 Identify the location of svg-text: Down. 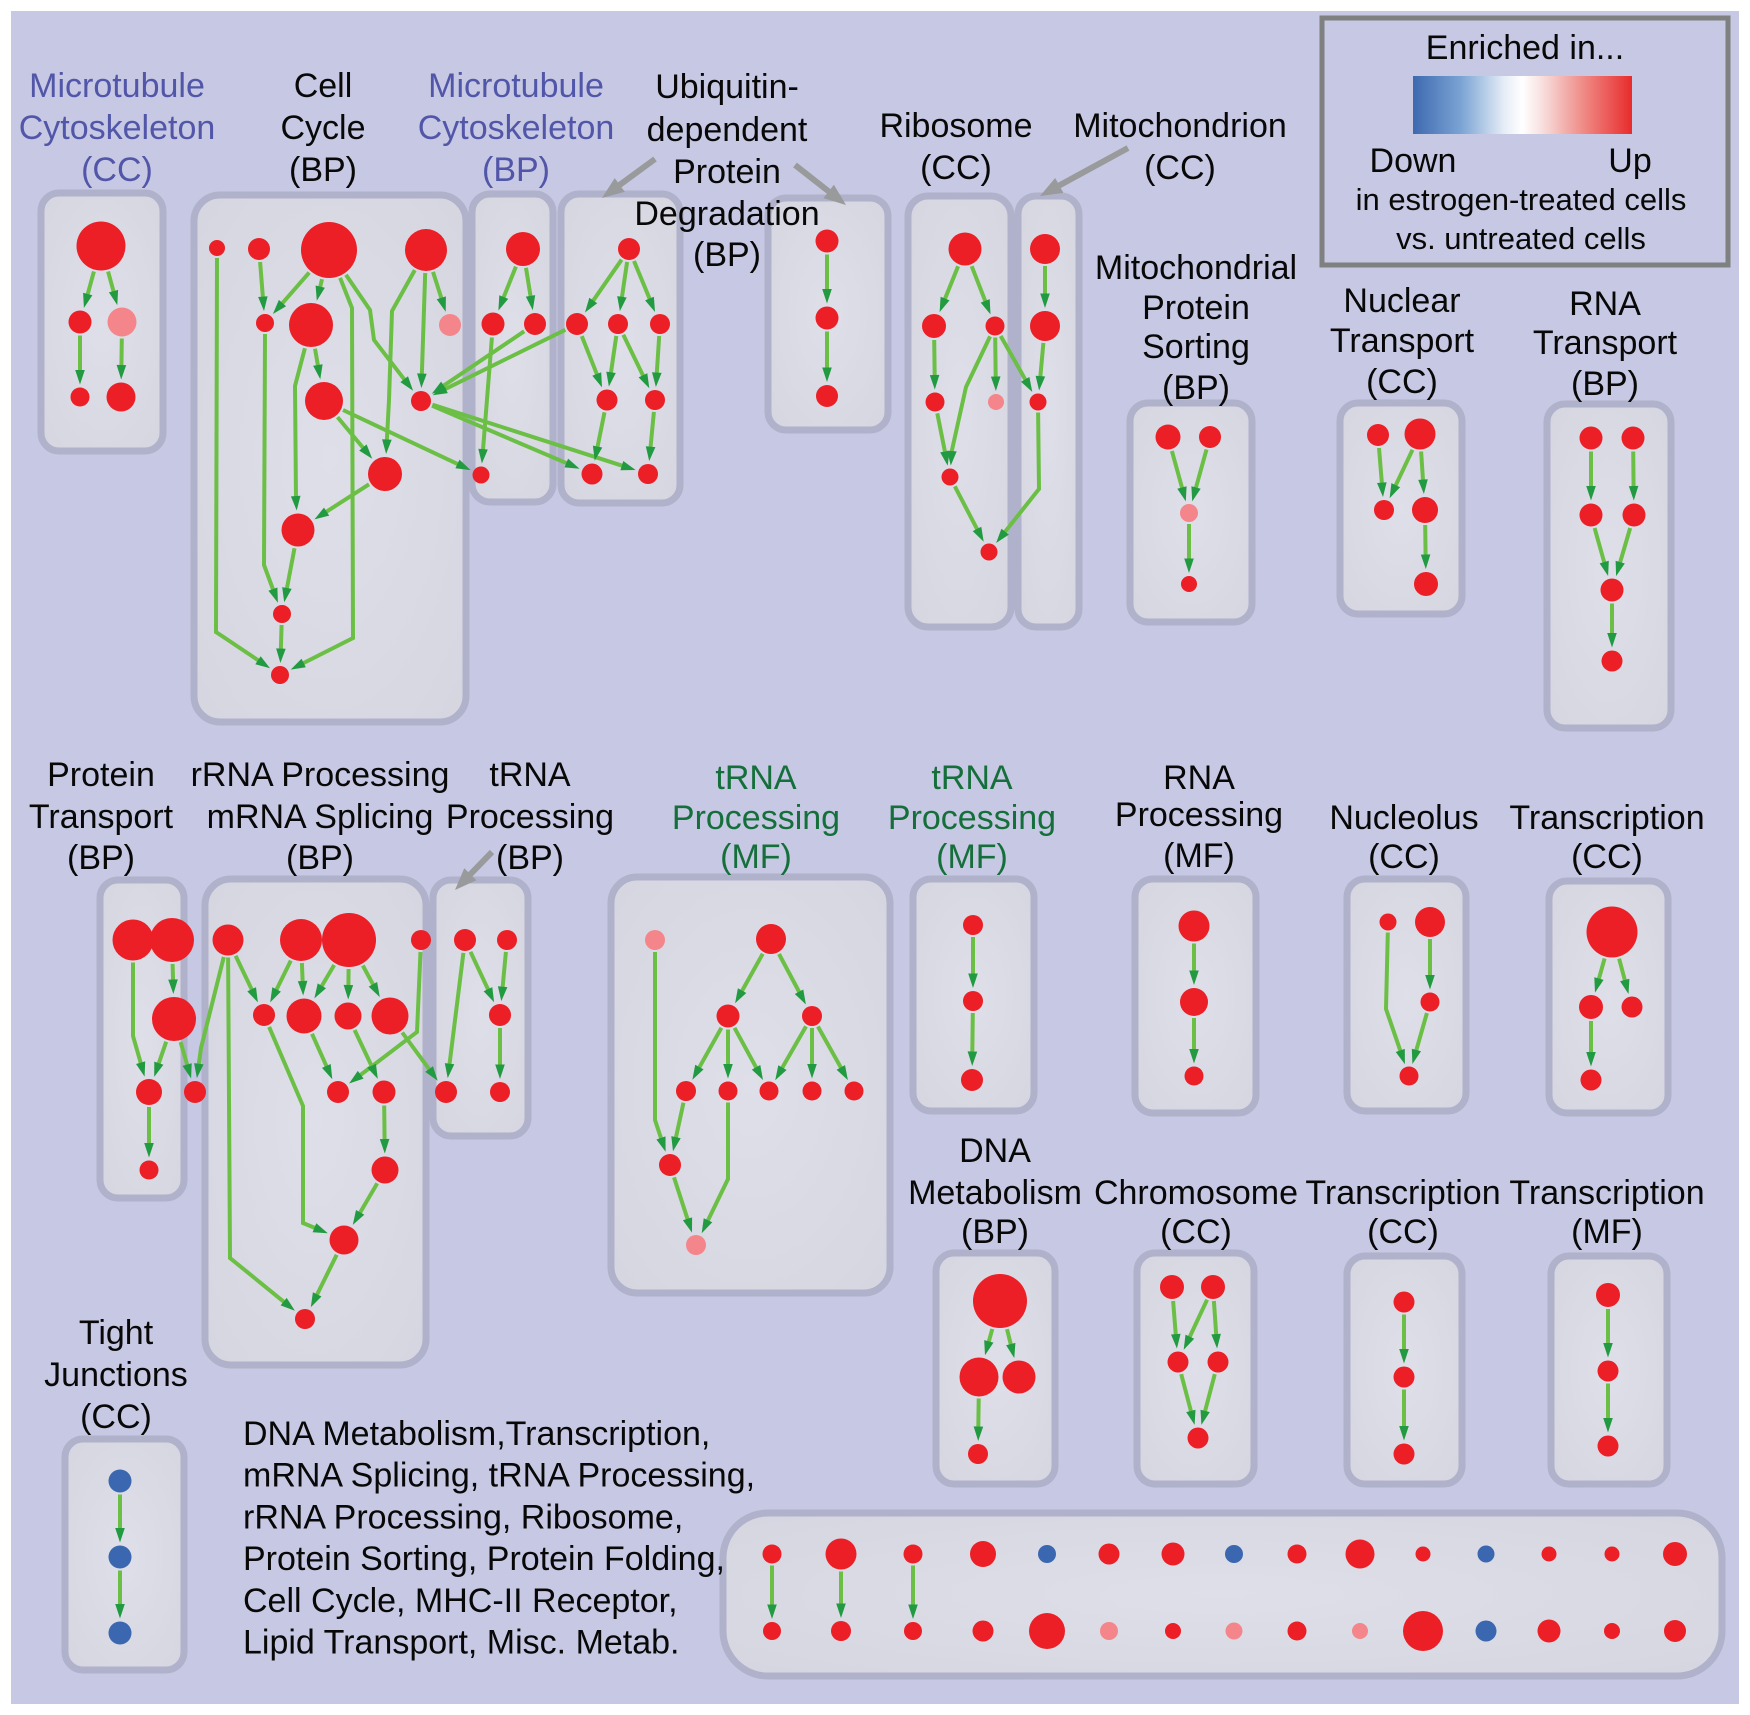
(1413, 161).